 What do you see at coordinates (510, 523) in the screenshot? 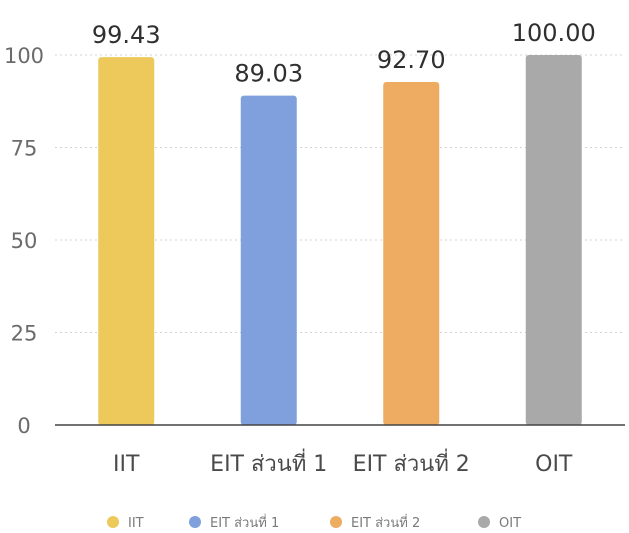
I see `legend-label: OIT` at bounding box center [510, 523].